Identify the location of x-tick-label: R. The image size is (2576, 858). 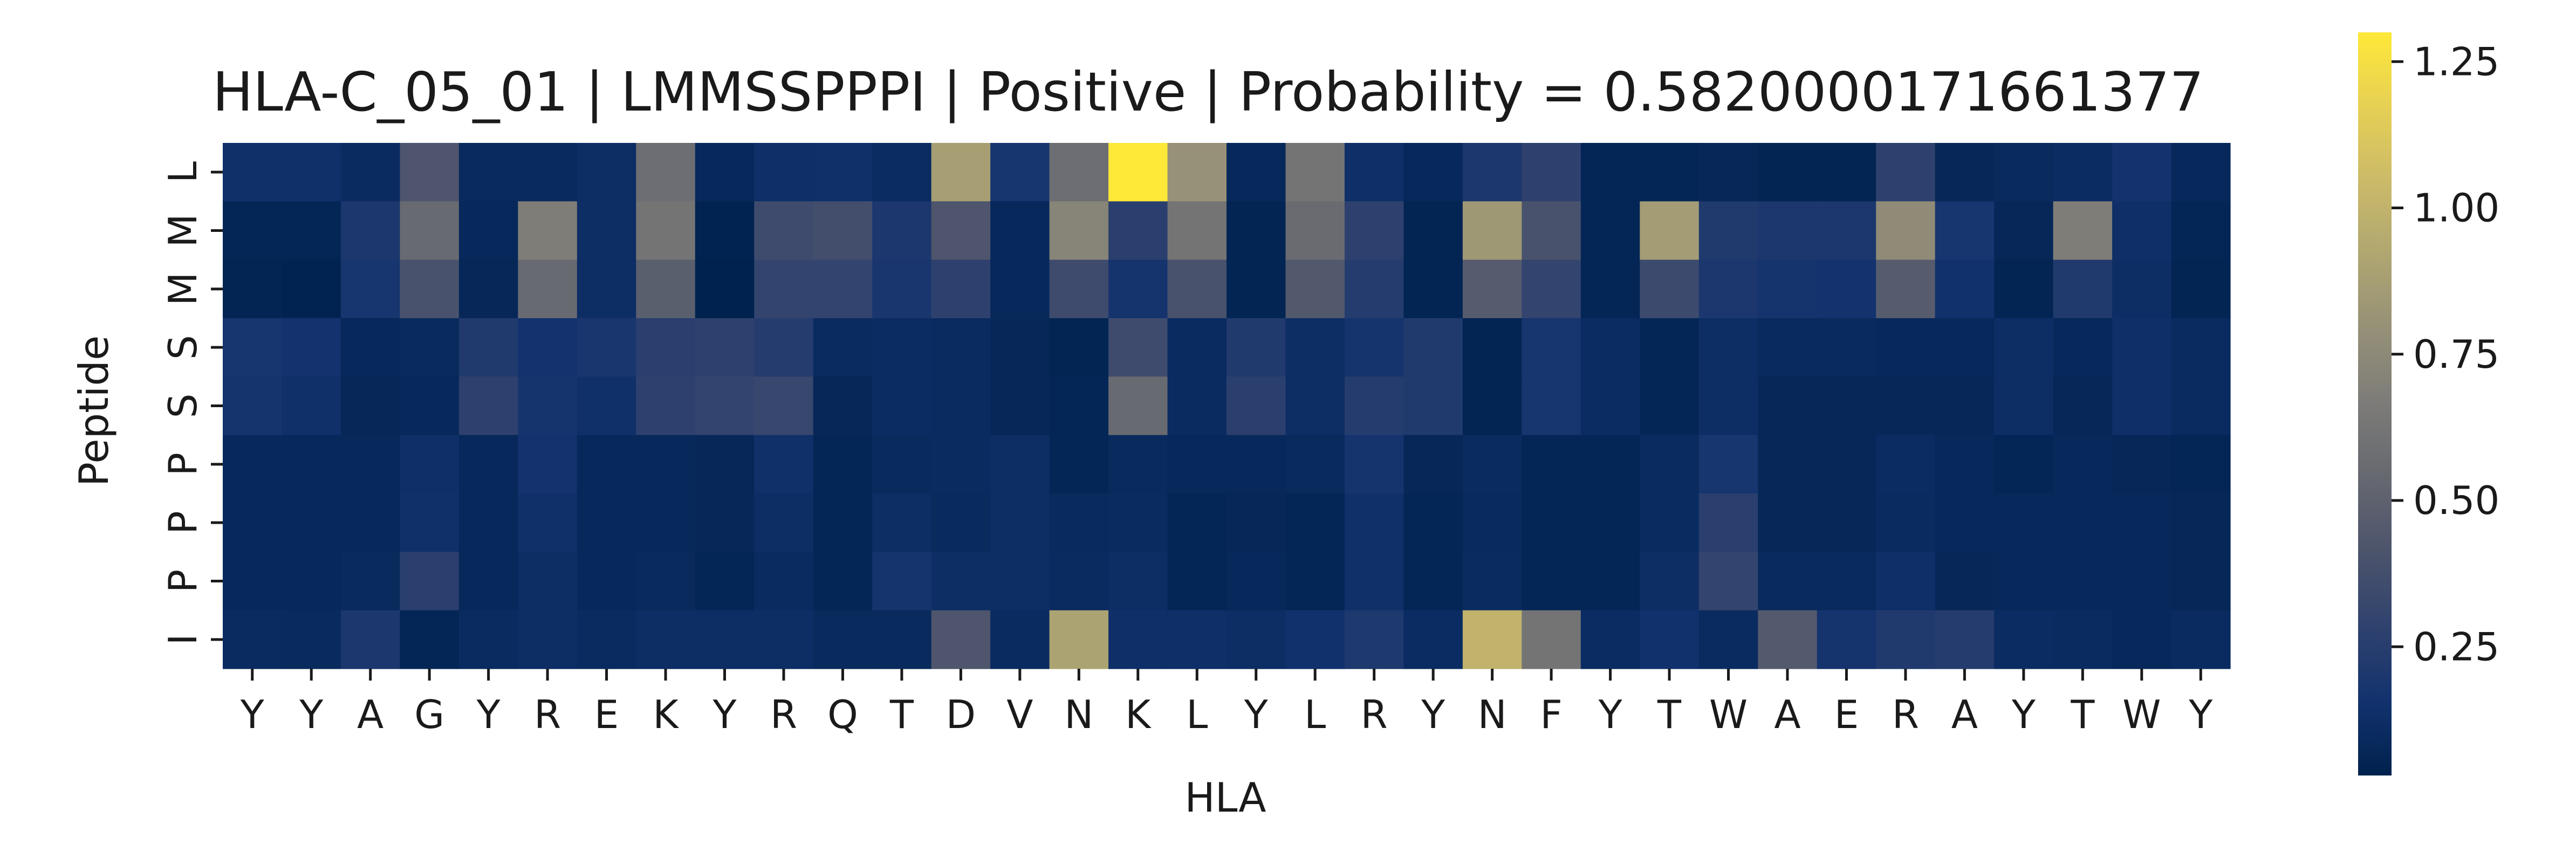
(1905, 714).